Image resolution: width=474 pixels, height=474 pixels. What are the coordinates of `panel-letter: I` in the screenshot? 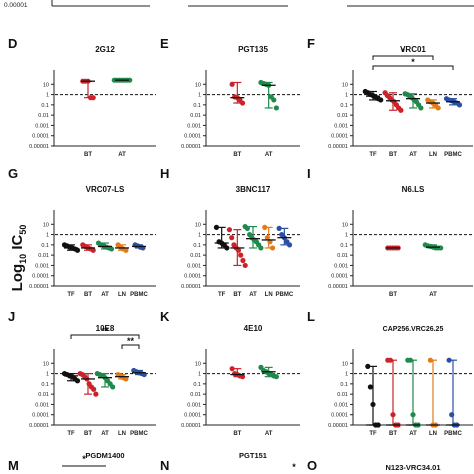 It's located at (309, 173).